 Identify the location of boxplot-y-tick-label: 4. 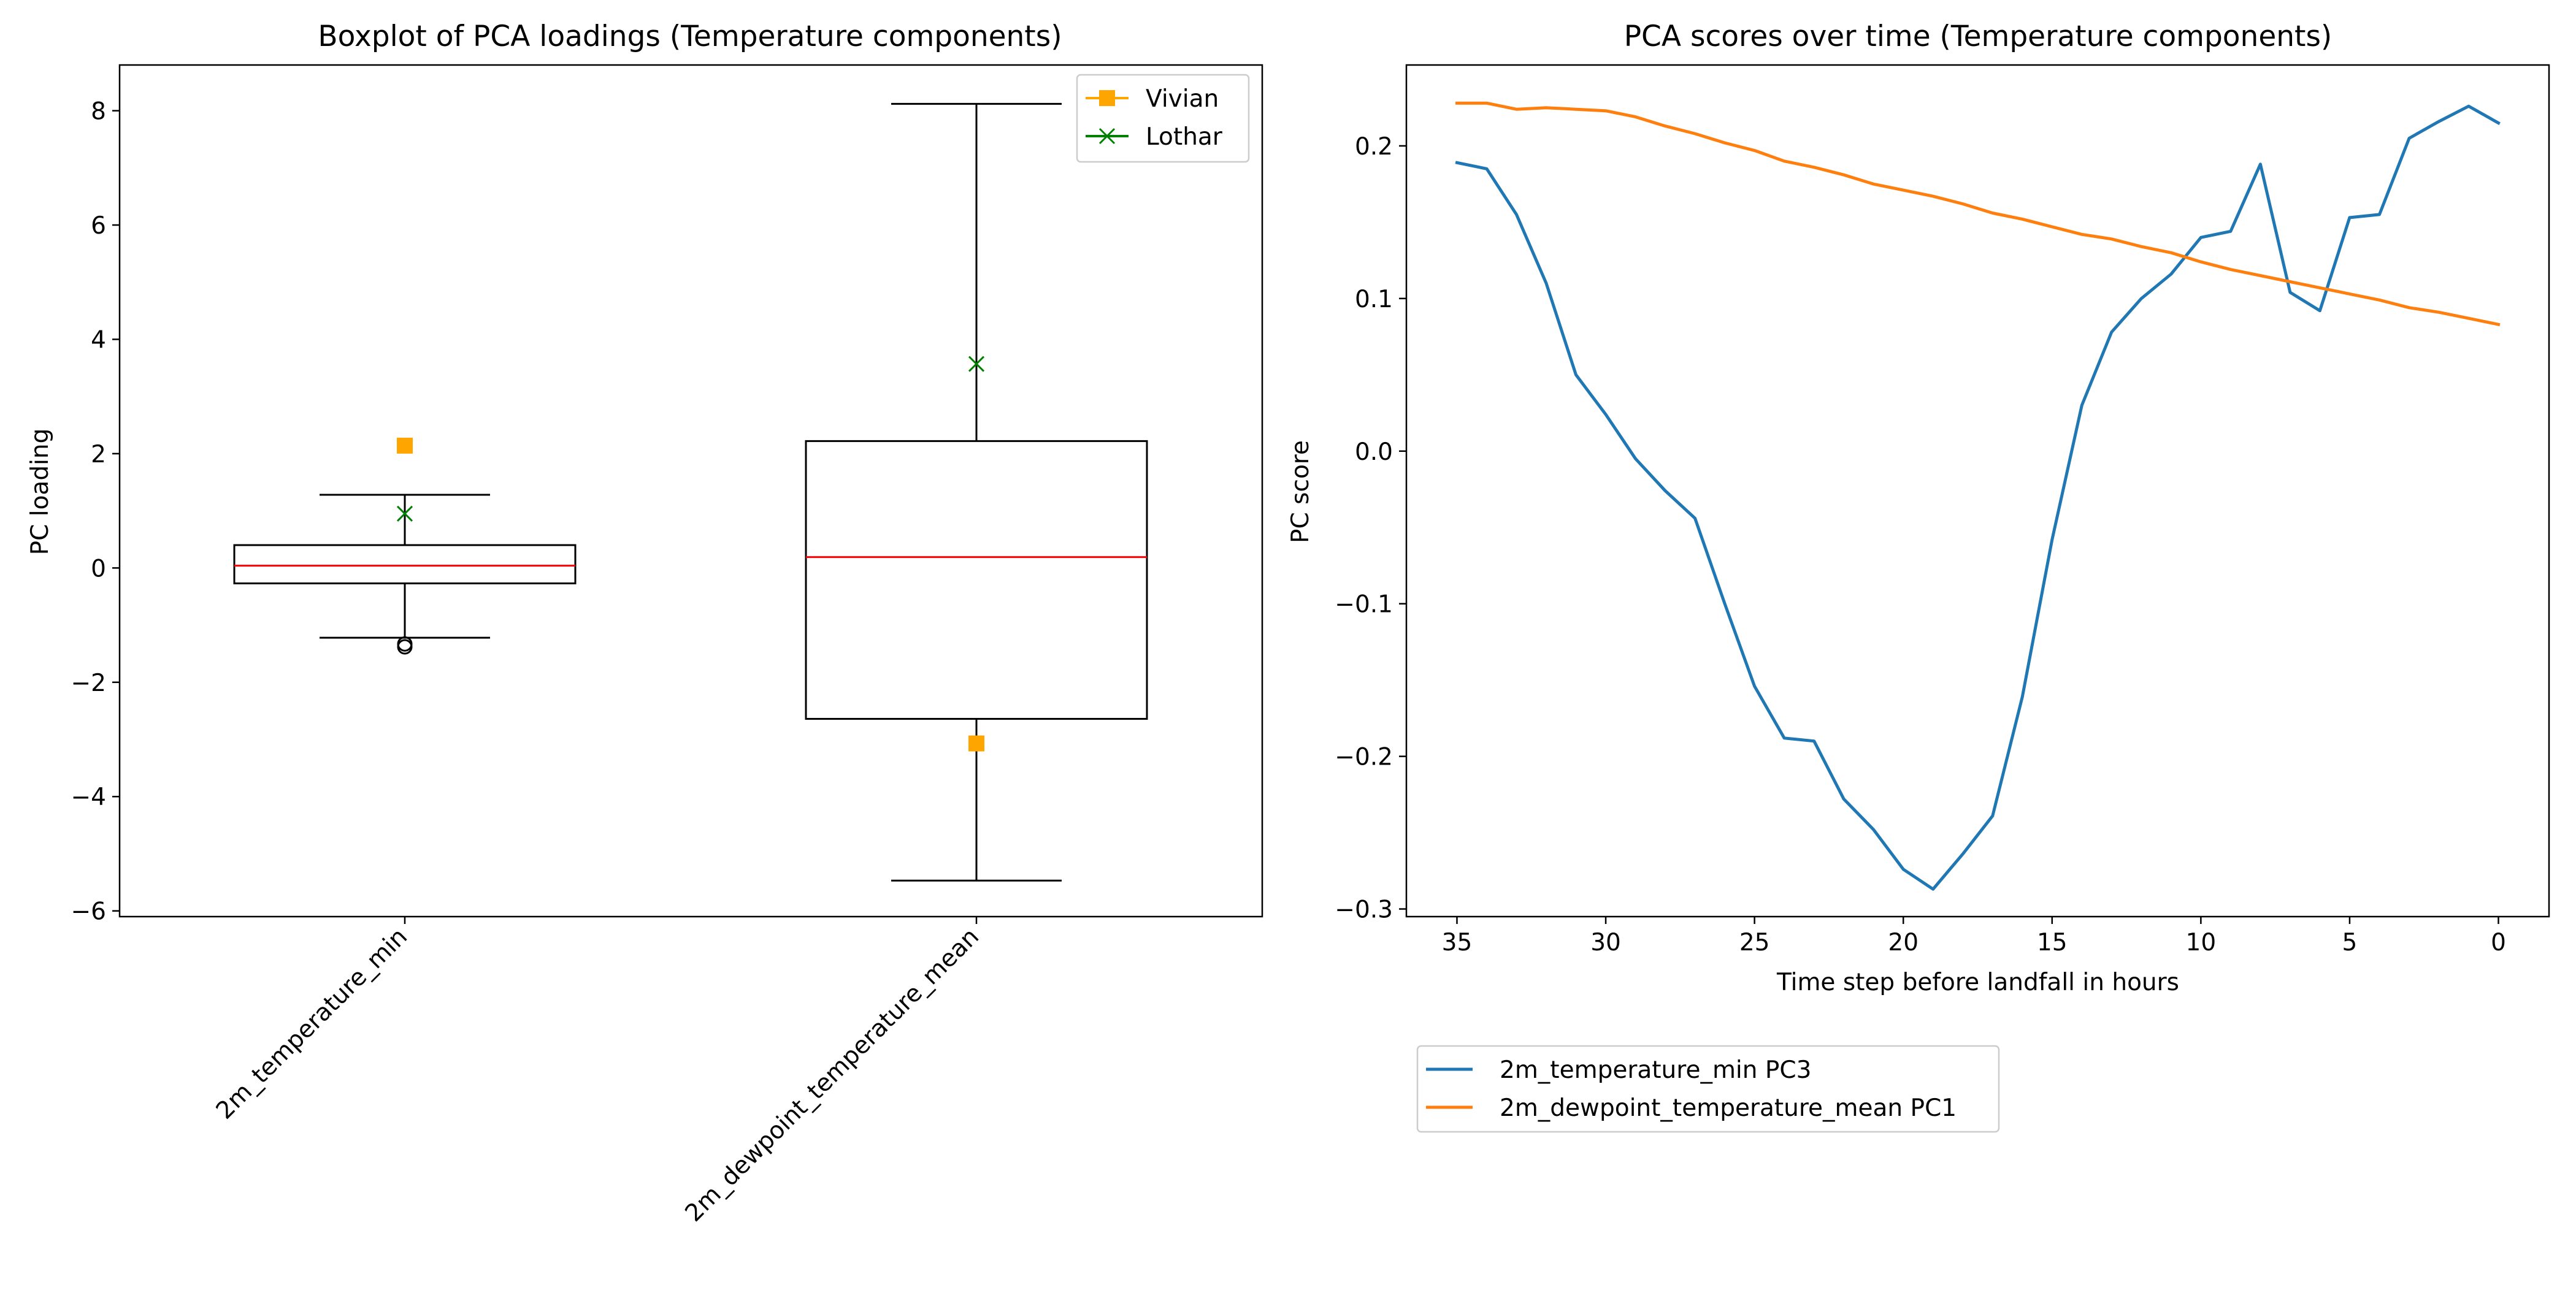
(98, 340).